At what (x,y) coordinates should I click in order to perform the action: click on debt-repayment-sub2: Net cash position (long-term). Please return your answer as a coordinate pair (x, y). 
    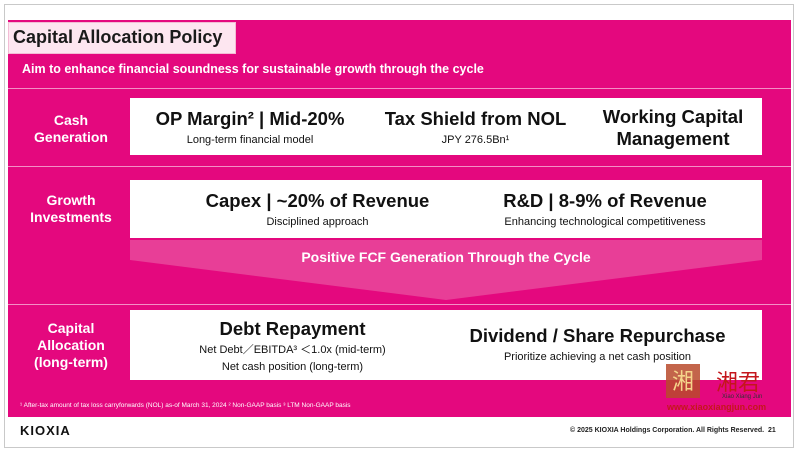
    Looking at the image, I should click on (292, 367).